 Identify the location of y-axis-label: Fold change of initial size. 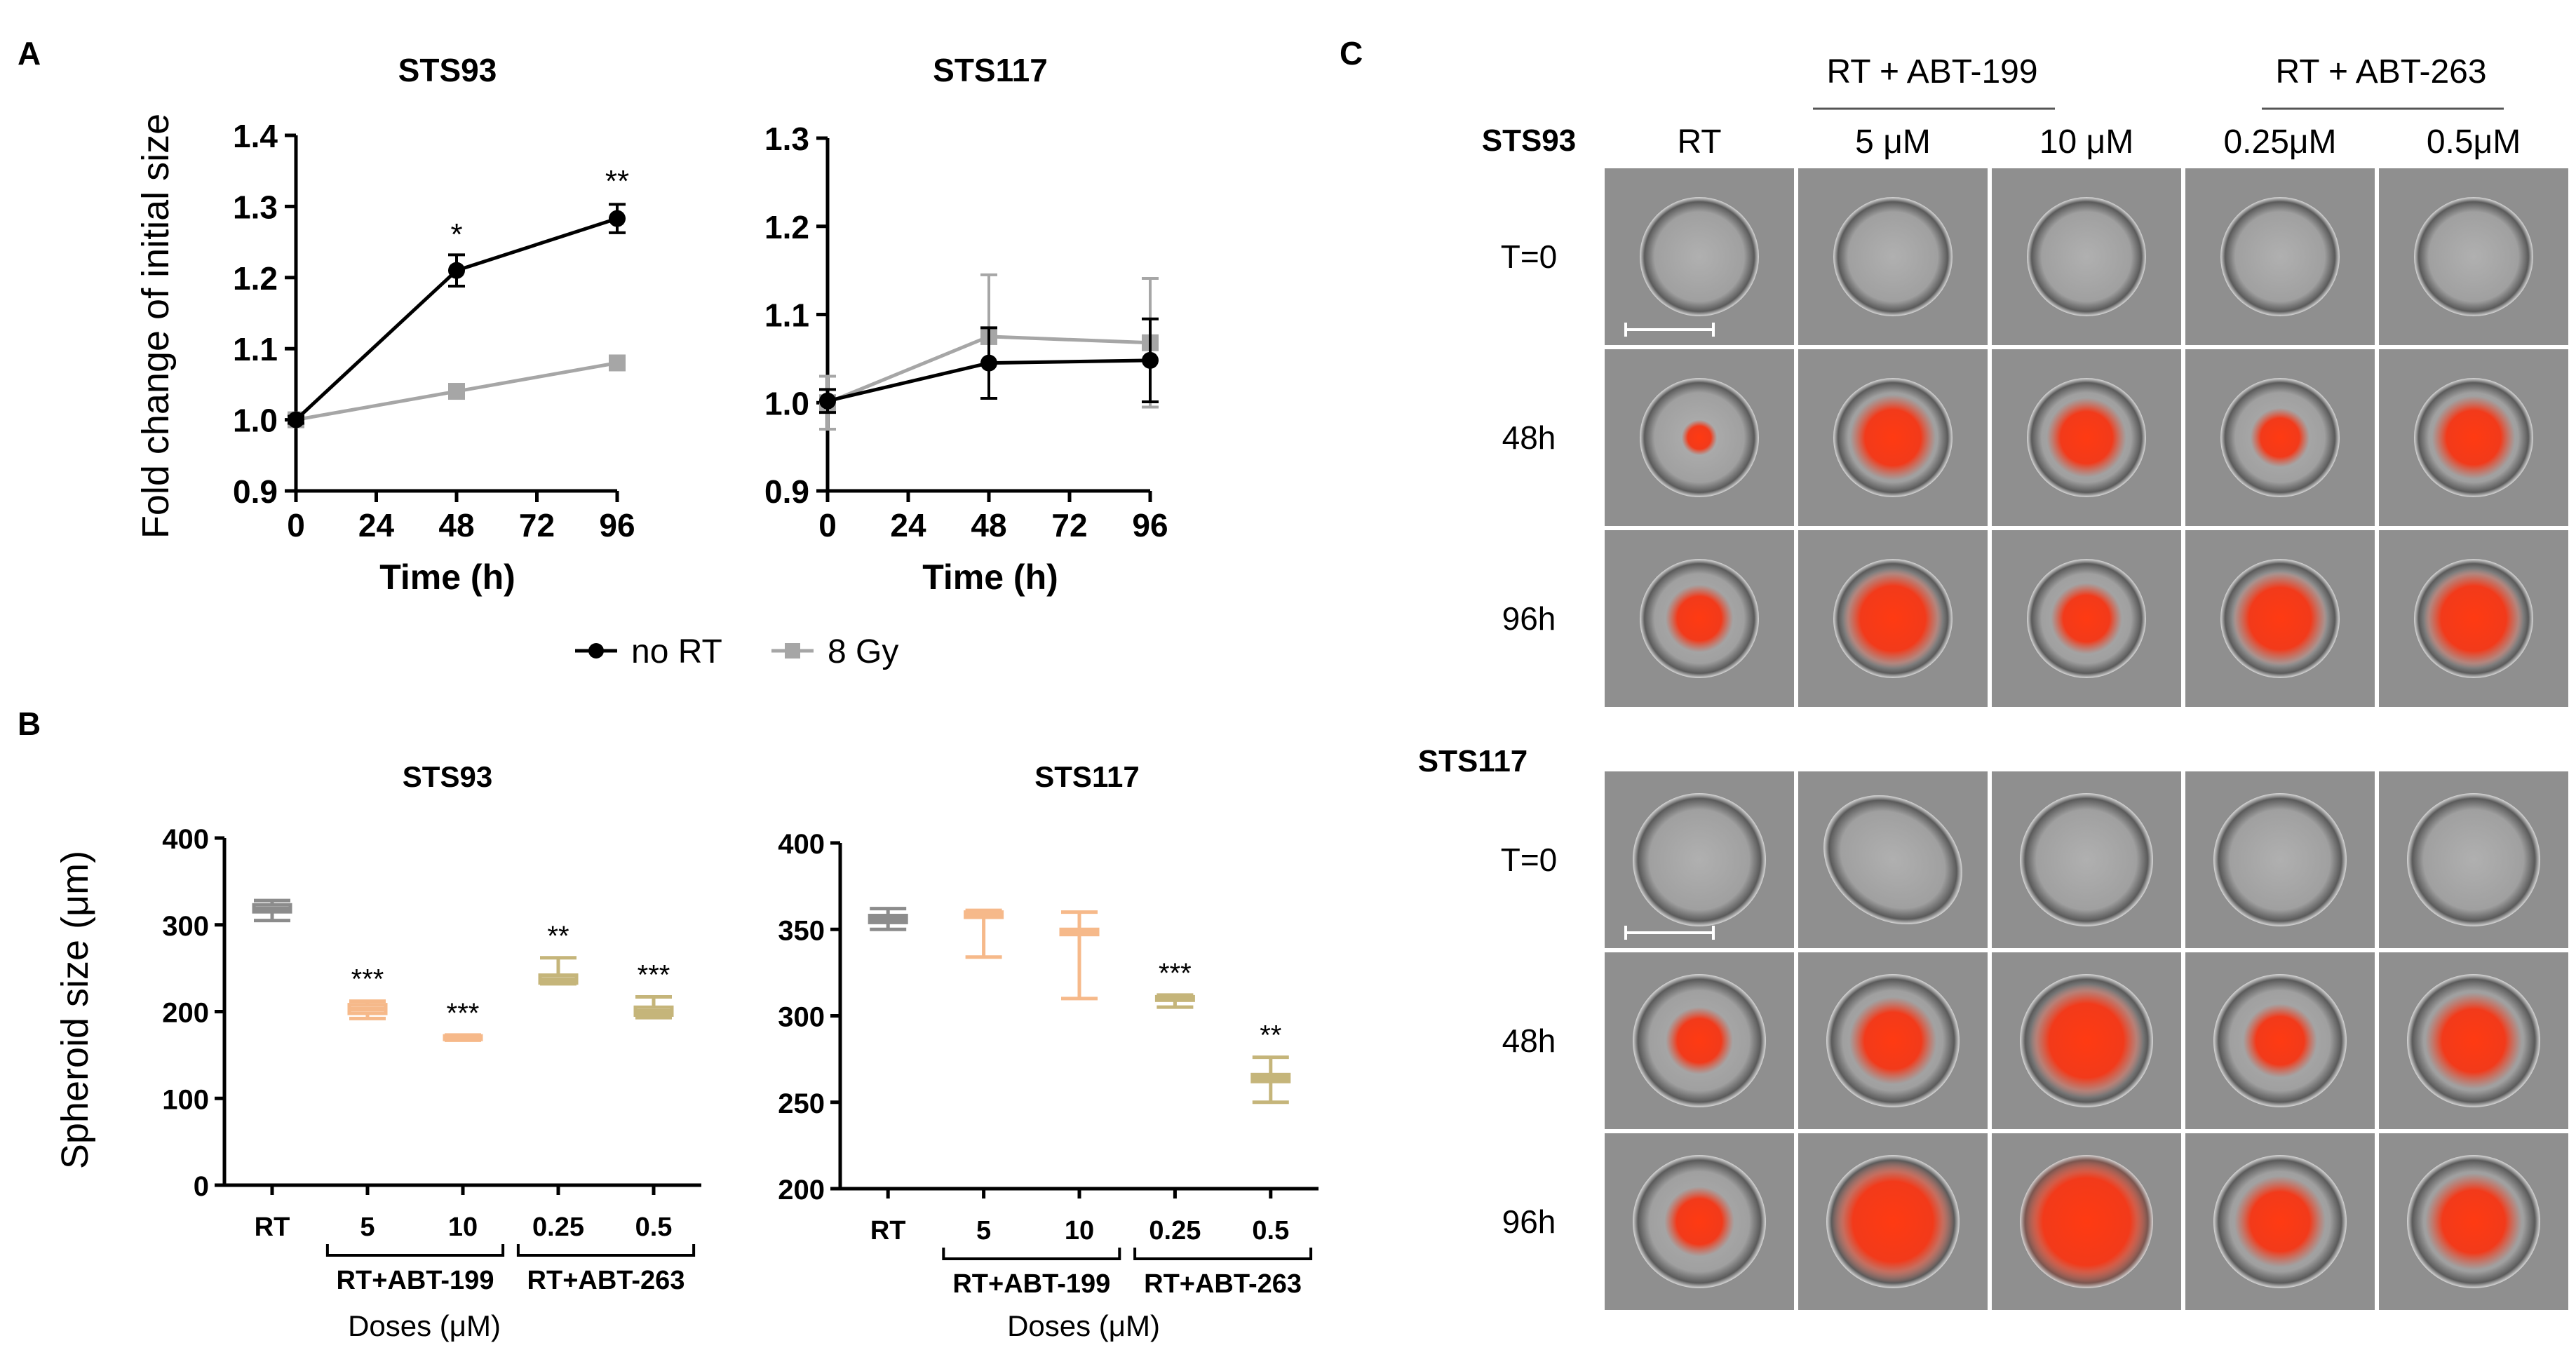
(156, 327).